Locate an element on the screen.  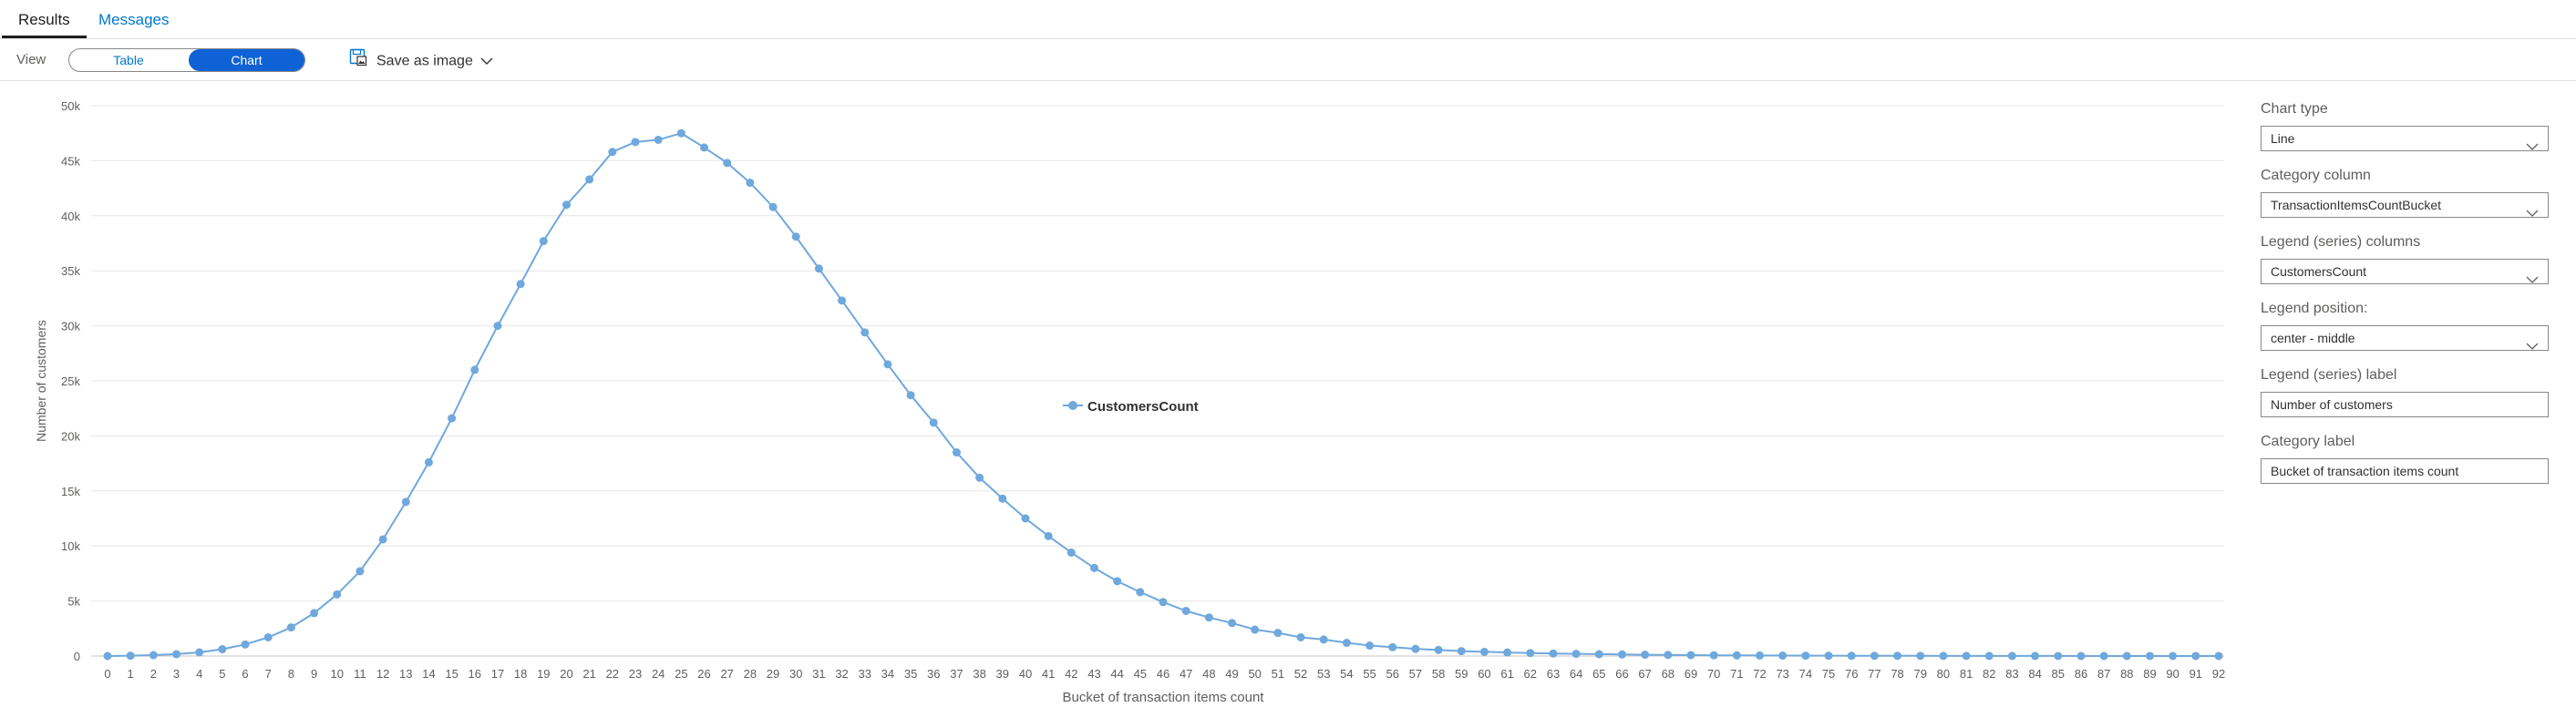
tab-results: Results is located at coordinates (44, 19).